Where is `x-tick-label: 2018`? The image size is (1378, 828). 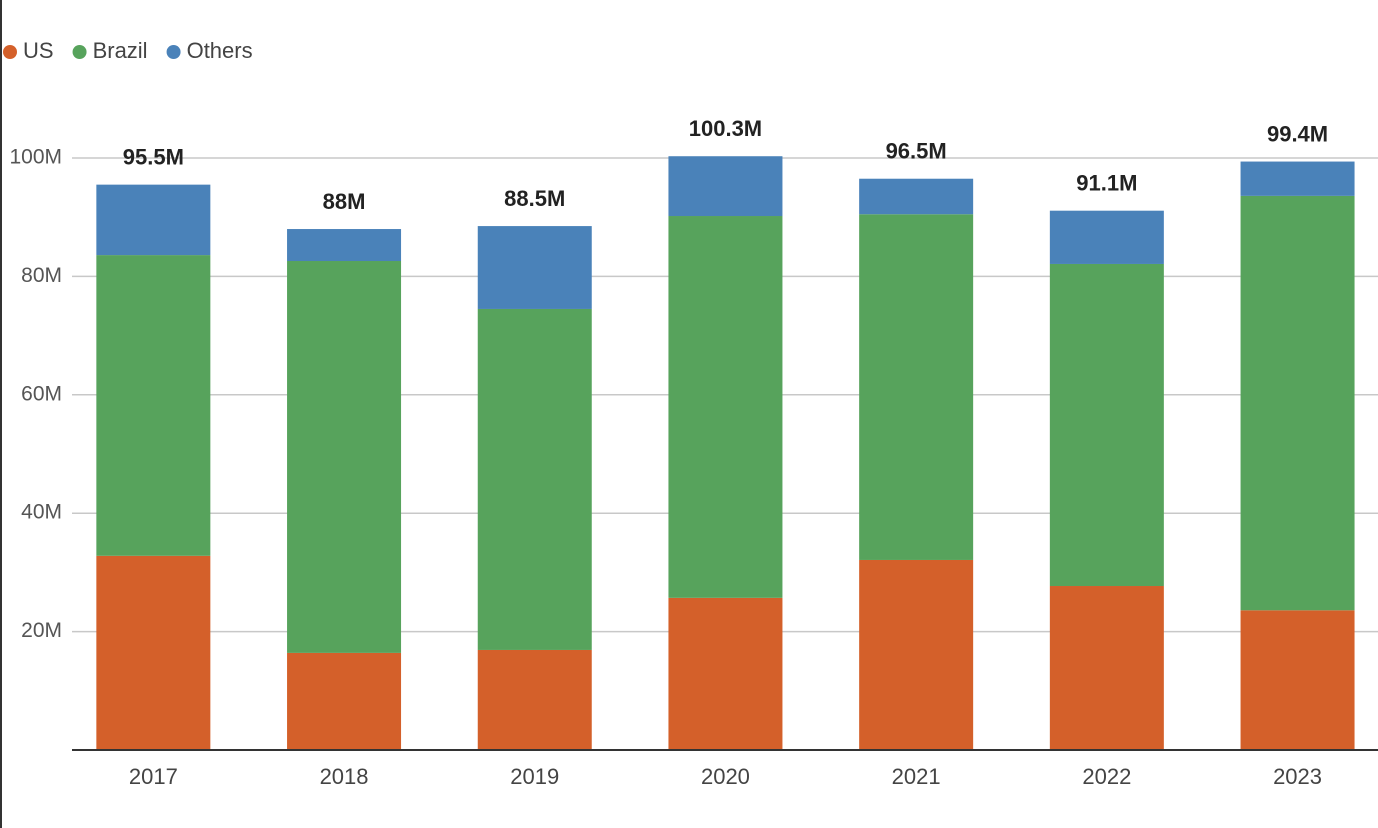 x-tick-label: 2018 is located at coordinates (344, 776).